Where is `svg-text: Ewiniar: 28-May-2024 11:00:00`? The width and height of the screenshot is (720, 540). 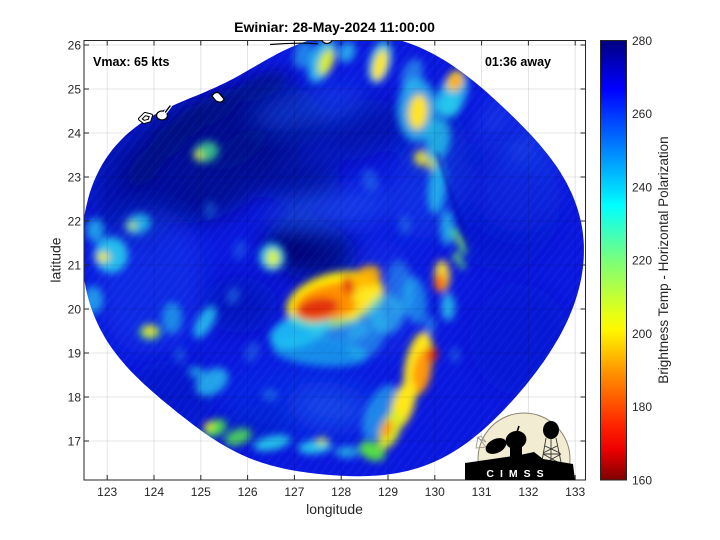
svg-text: Ewiniar: 28-May-2024 11:00:00 is located at coordinates (334, 27).